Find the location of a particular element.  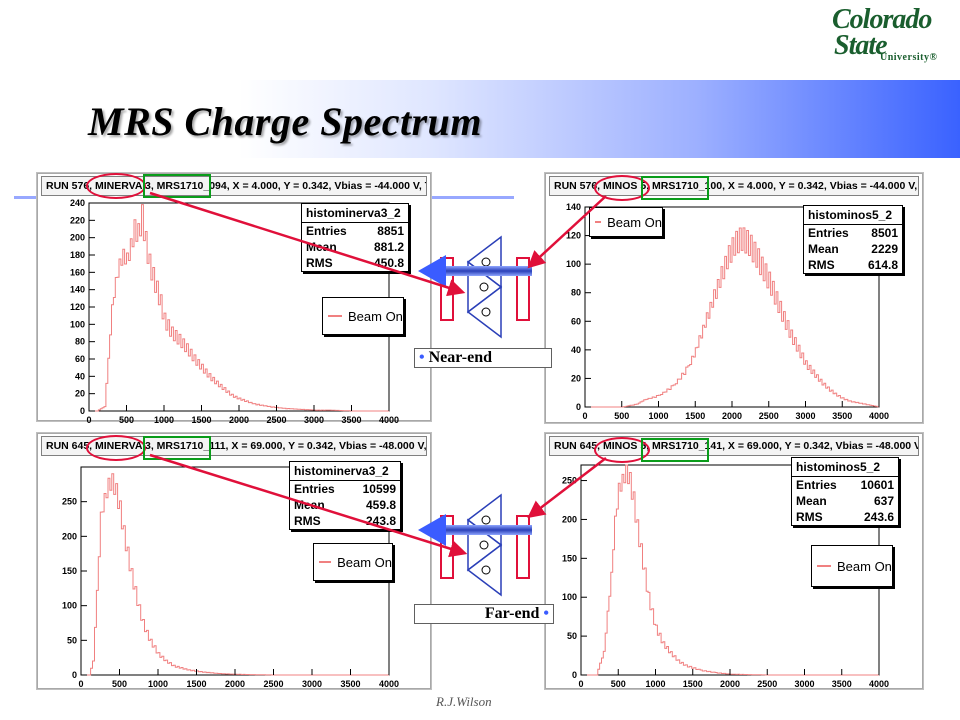

y-tick-label: 200 is located at coordinates (569, 519).